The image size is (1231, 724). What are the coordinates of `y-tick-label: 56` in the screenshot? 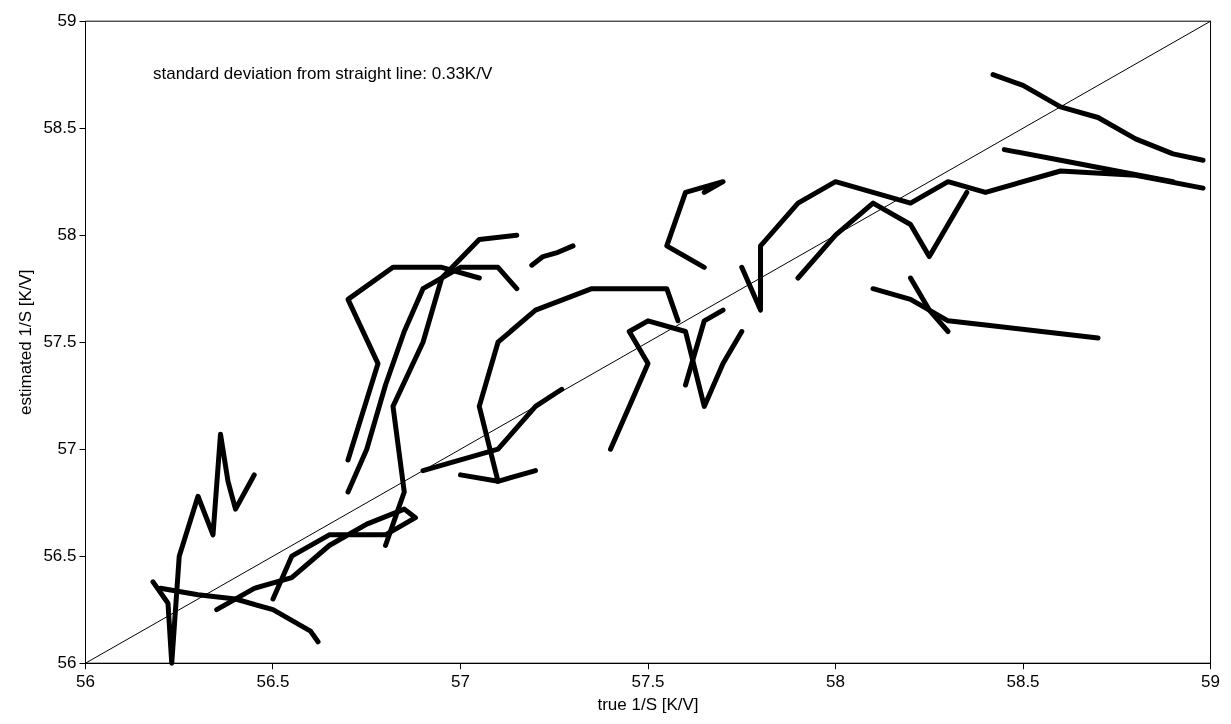 It's located at (67, 662).